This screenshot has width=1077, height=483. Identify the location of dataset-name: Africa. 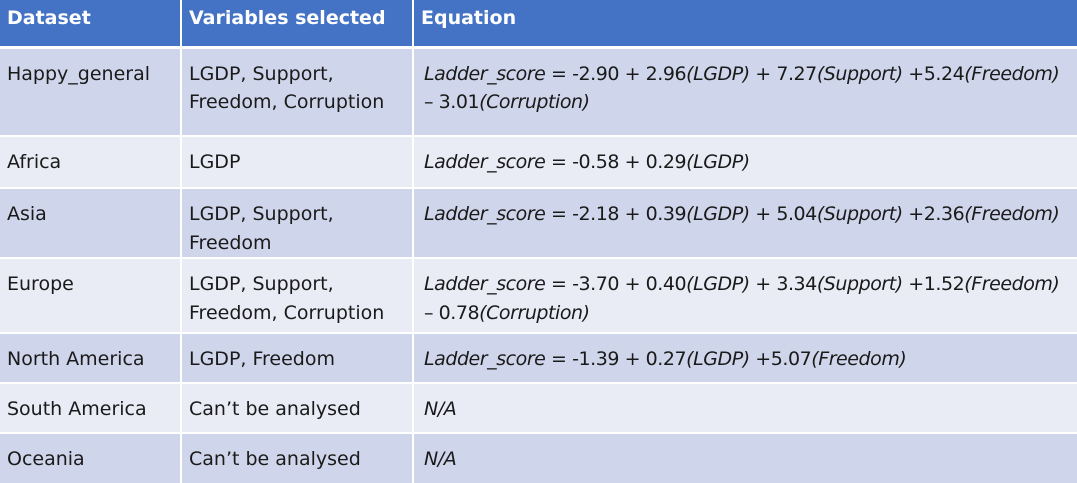
(34, 162).